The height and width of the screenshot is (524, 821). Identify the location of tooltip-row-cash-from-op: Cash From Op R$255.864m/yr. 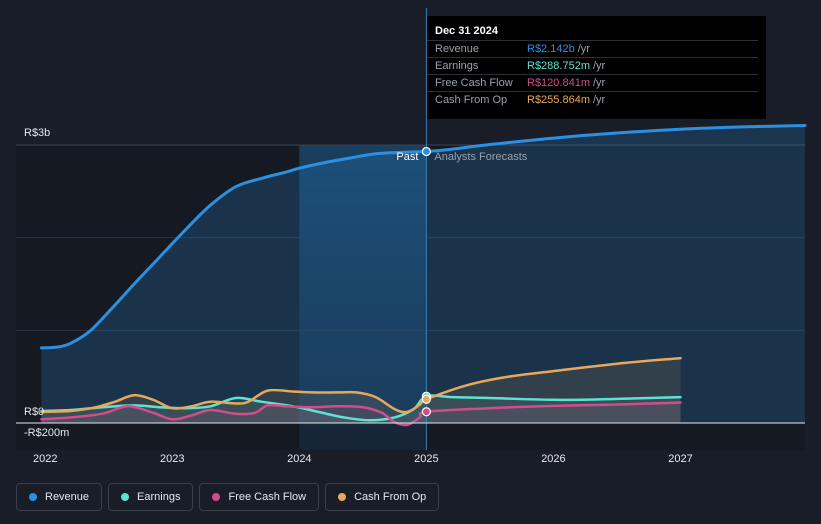
(592, 100).